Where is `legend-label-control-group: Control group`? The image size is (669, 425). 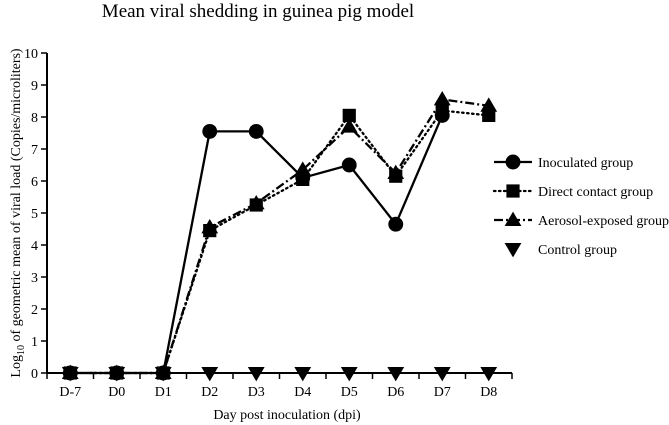
legend-label-control-group: Control group is located at coordinates (577, 250).